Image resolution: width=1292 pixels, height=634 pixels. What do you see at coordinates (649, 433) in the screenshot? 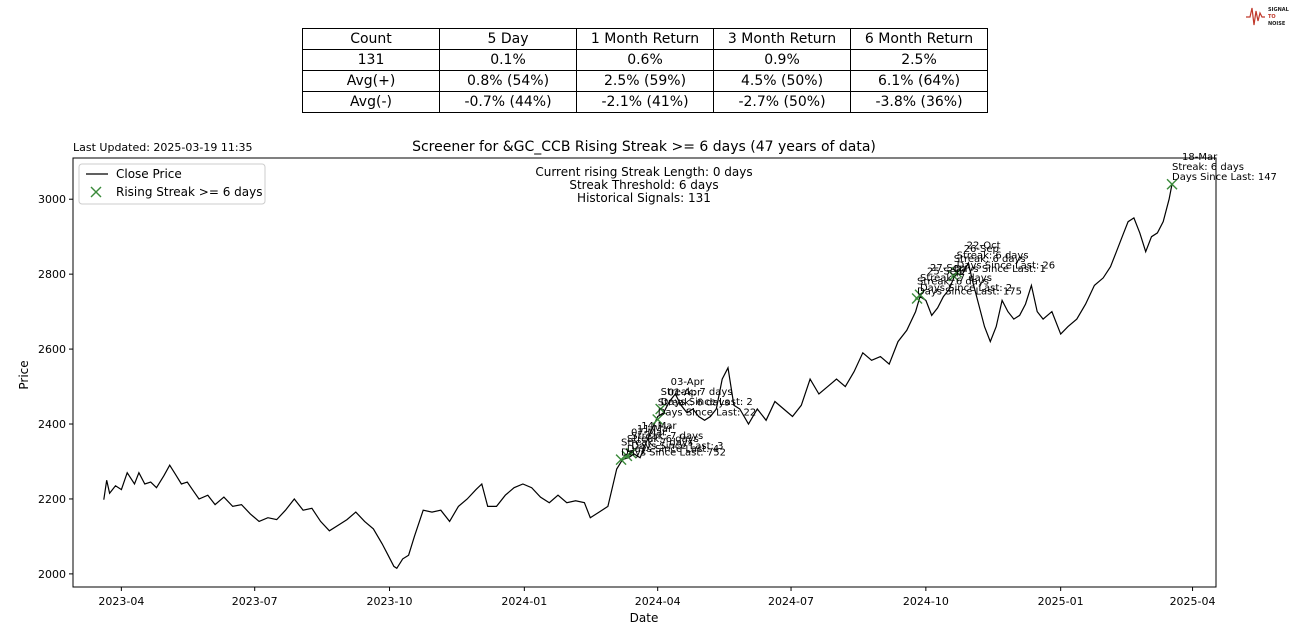
I see `annotation-line: 07-Mar` at bounding box center [649, 433].